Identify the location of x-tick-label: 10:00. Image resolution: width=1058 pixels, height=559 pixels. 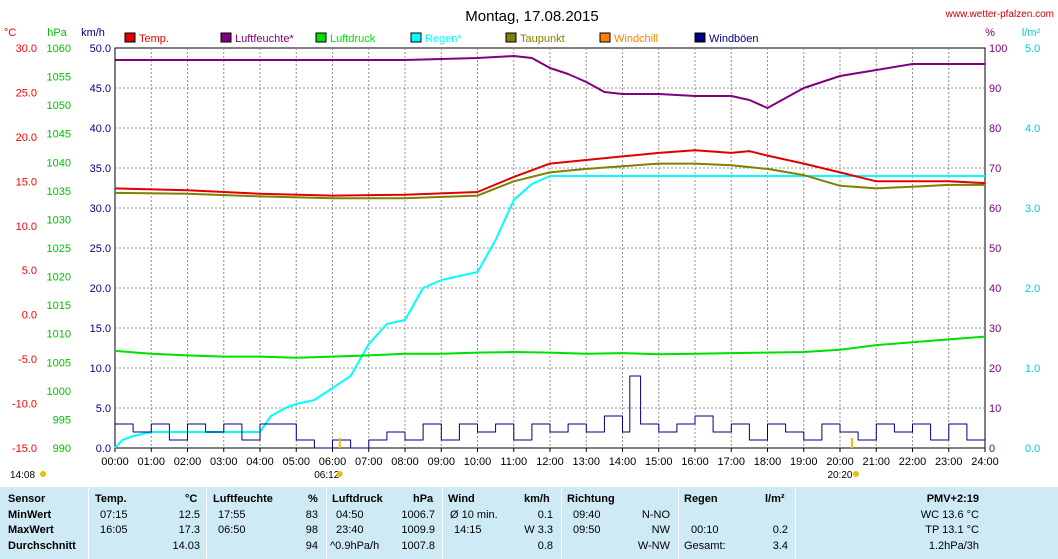
(478, 462).